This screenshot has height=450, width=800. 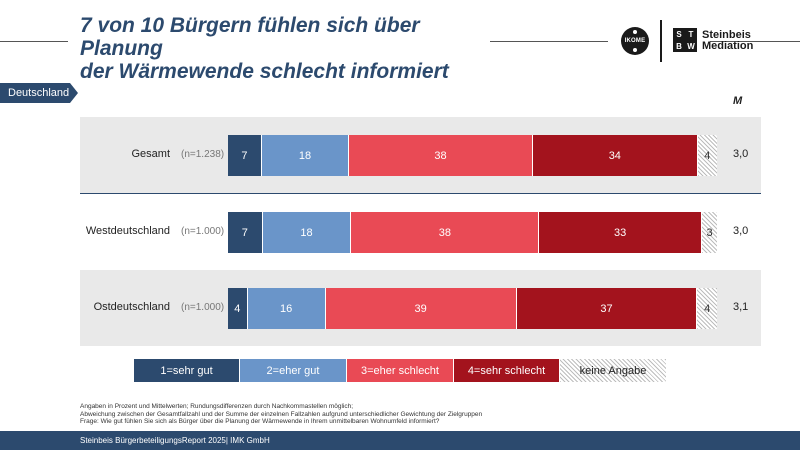 What do you see at coordinates (150, 154) in the screenshot?
I see `category-label-gesamt: Gesamt` at bounding box center [150, 154].